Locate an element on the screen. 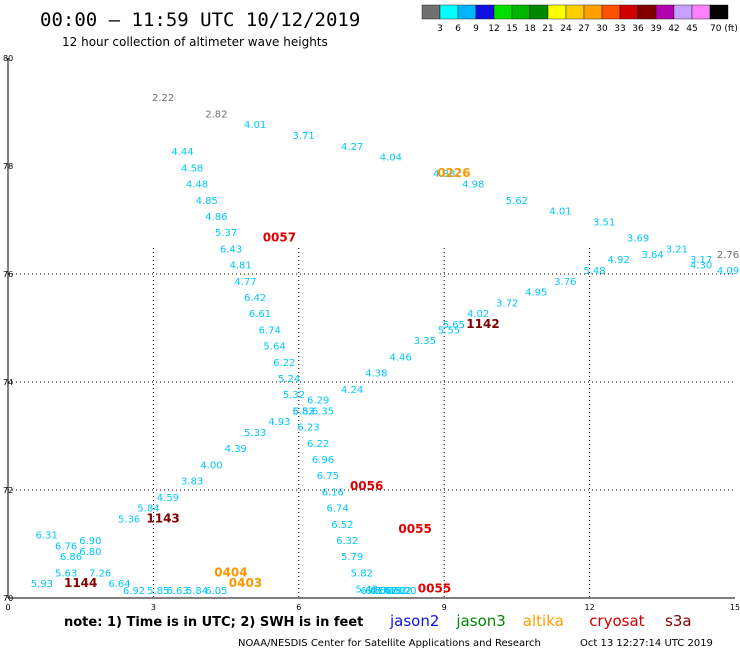 This screenshot has width=740, height=650. wave-height-label: 4.30 is located at coordinates (701, 266).